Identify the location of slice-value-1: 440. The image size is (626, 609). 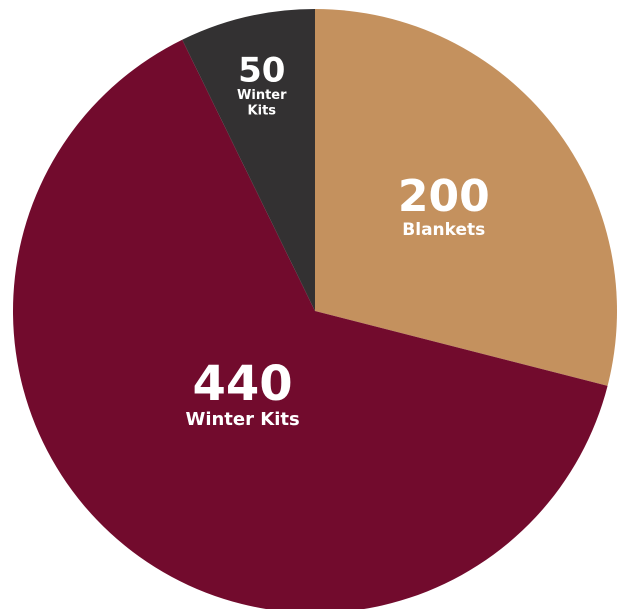
(242, 384).